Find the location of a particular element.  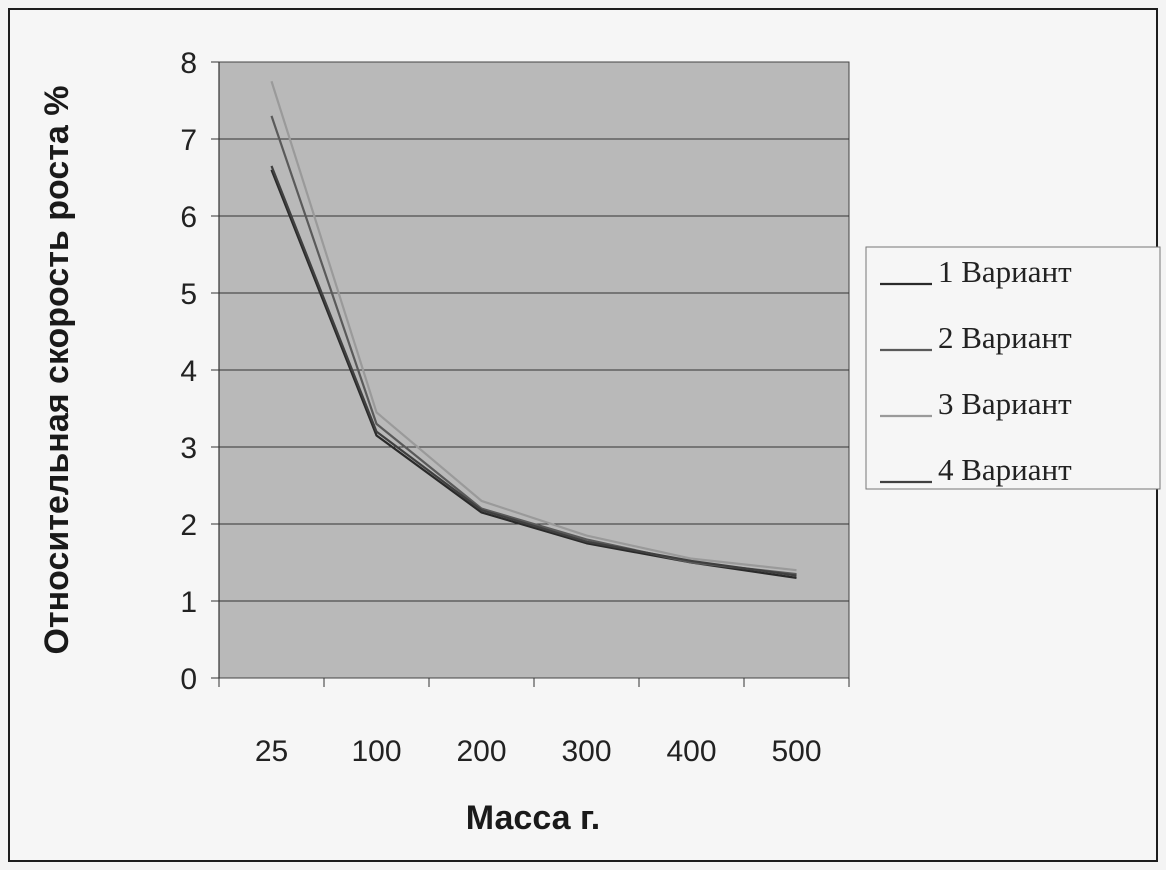

x-tick-label: 100 is located at coordinates (376, 751).